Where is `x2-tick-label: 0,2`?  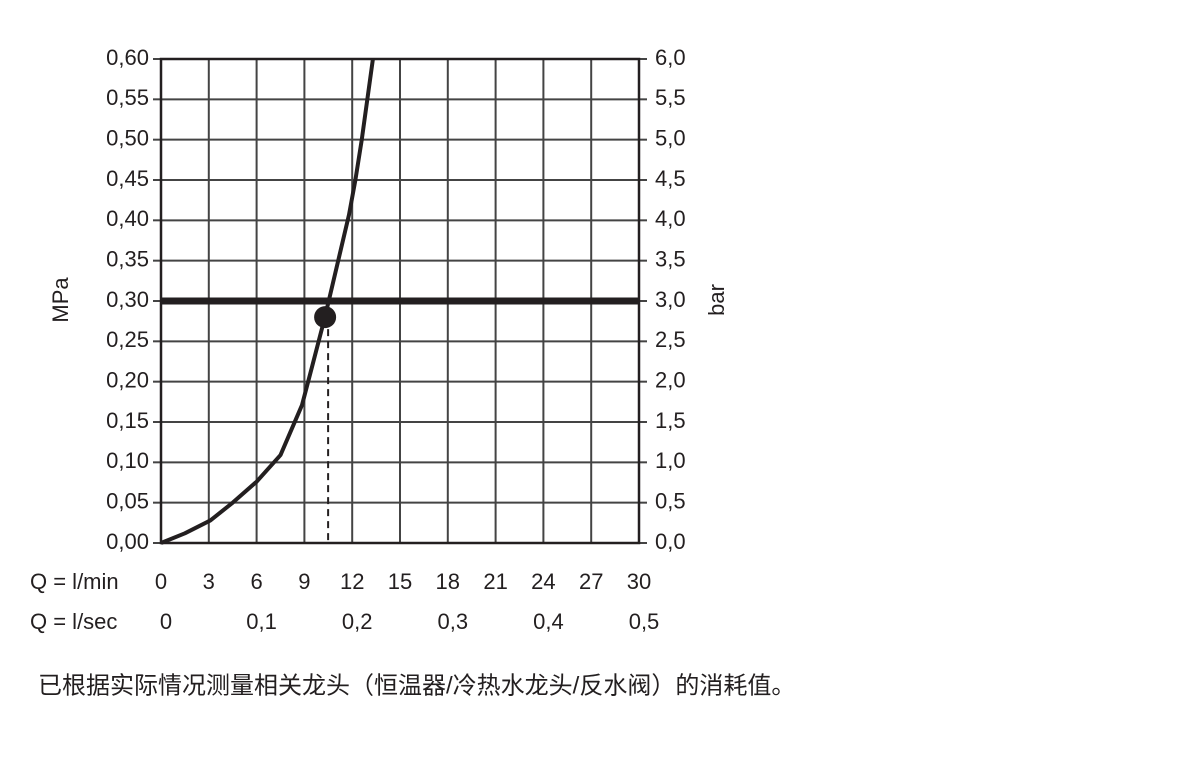 x2-tick-label: 0,2 is located at coordinates (357, 621).